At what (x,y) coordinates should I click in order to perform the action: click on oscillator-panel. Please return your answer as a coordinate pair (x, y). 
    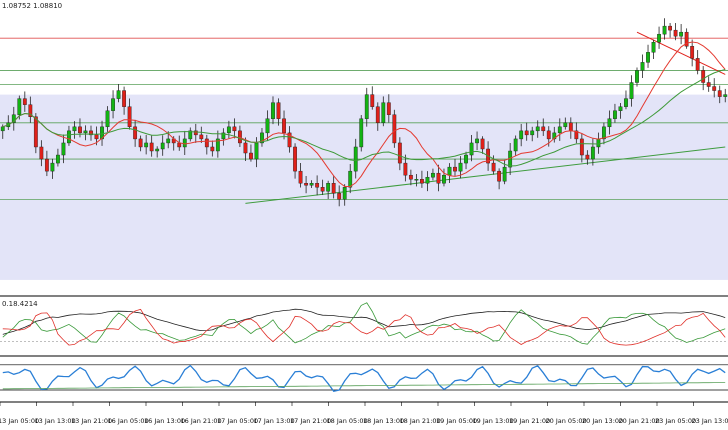
    Looking at the image, I should click on (364, 378).